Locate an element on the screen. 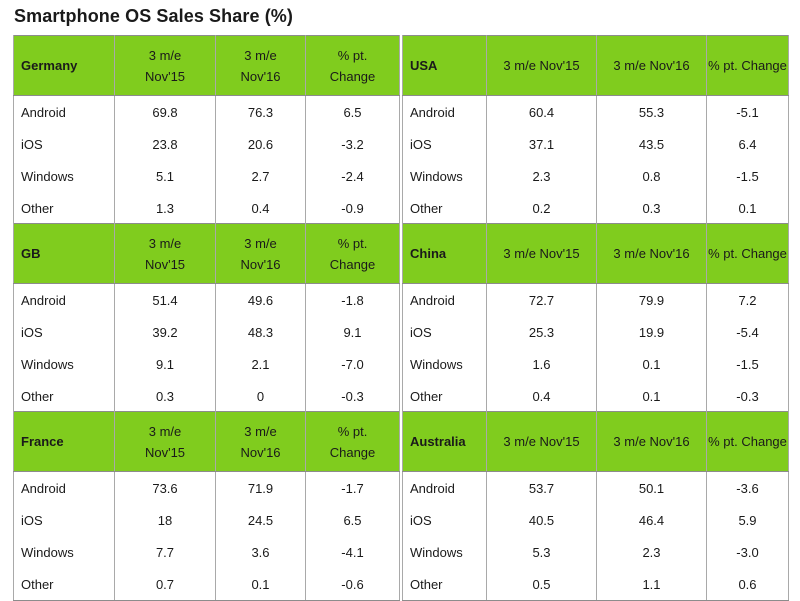 The width and height of the screenshot is (800, 601). value-cell: -0.3 is located at coordinates (747, 396).